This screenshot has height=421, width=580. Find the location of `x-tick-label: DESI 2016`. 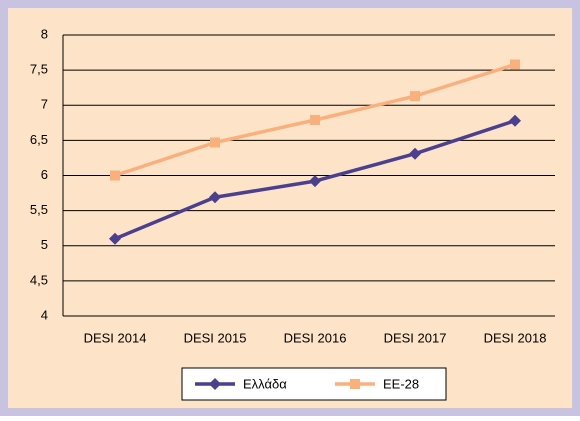

x-tick-label: DESI 2016 is located at coordinates (315, 337).